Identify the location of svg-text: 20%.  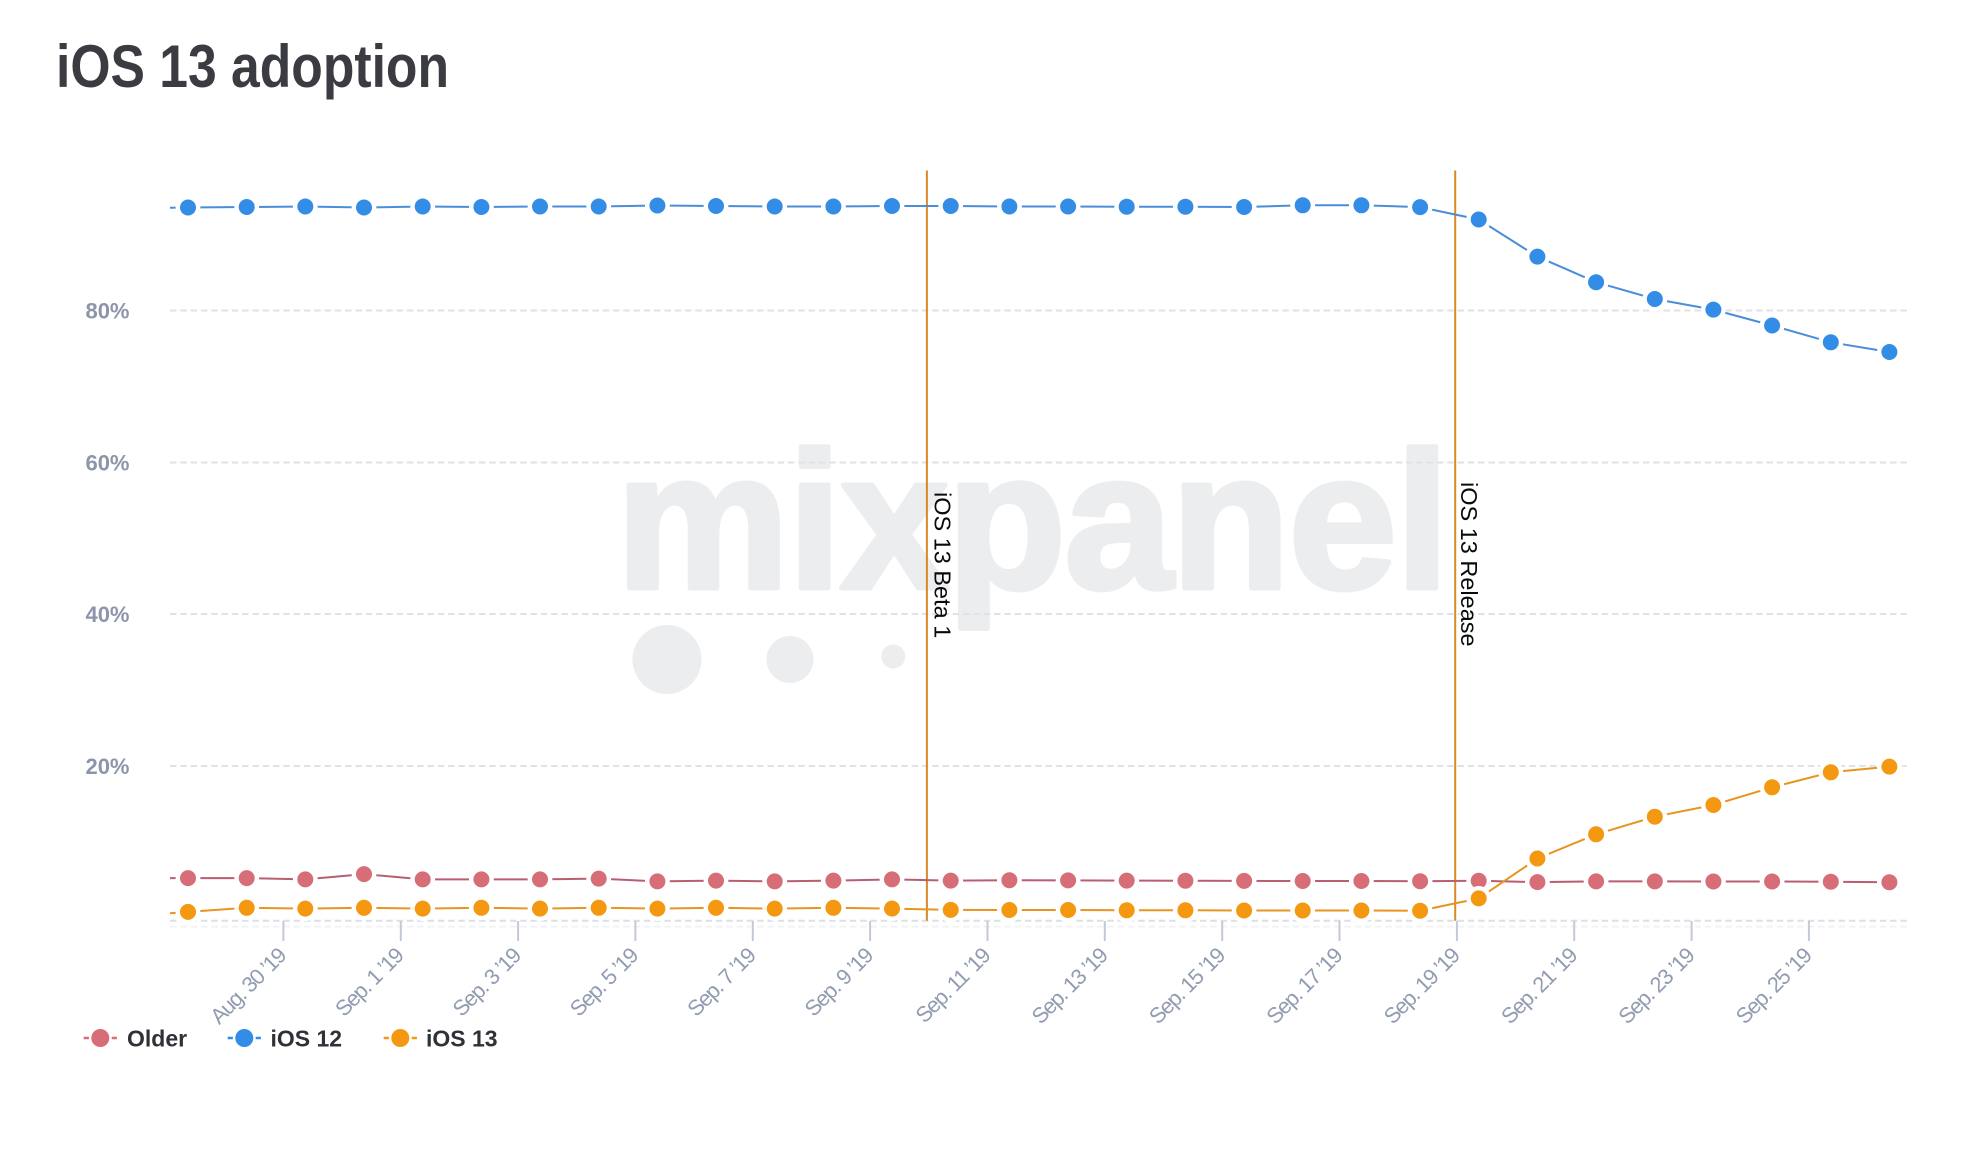
(107, 766).